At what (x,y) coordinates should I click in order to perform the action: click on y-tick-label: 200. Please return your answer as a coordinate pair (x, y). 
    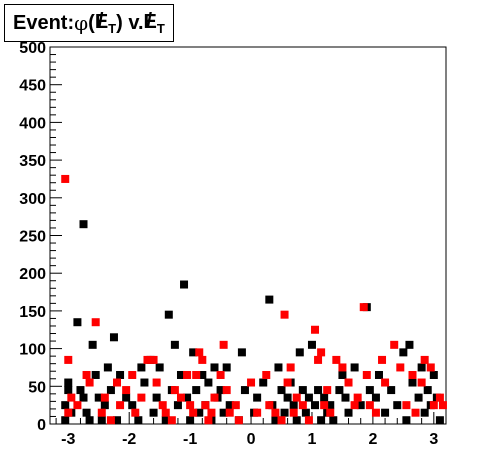
    Looking at the image, I should click on (32, 274).